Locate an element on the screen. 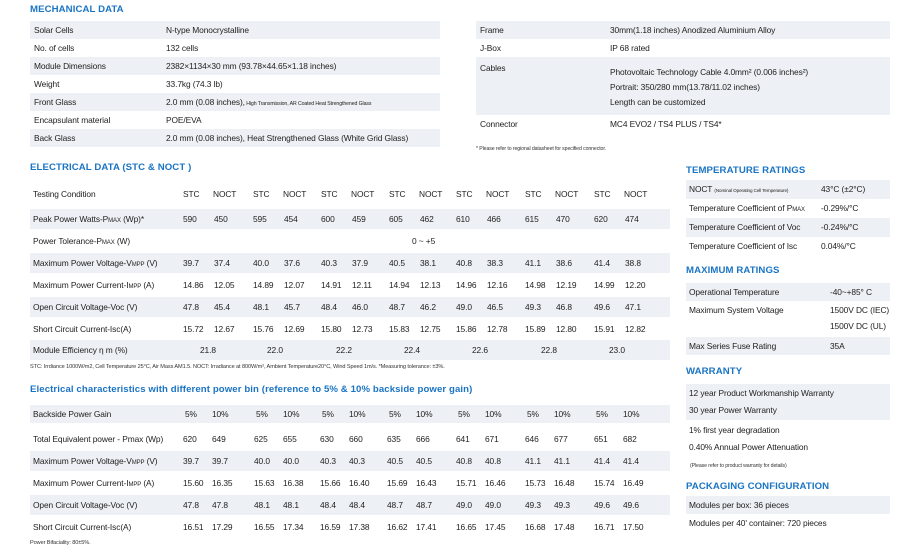 The width and height of the screenshot is (921, 553). bifacial-value: 41.1 is located at coordinates (562, 461).